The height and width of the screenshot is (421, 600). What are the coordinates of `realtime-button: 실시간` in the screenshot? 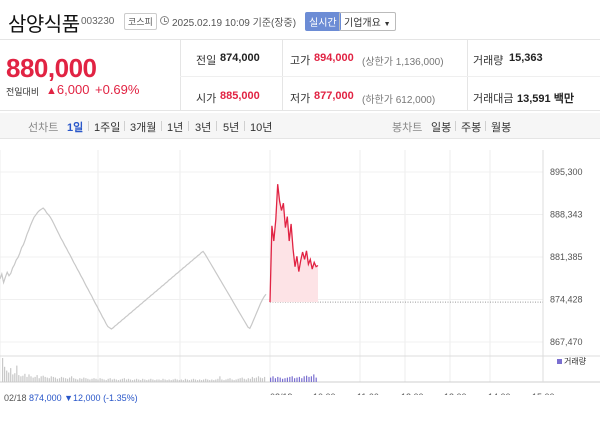 It's located at (323, 21).